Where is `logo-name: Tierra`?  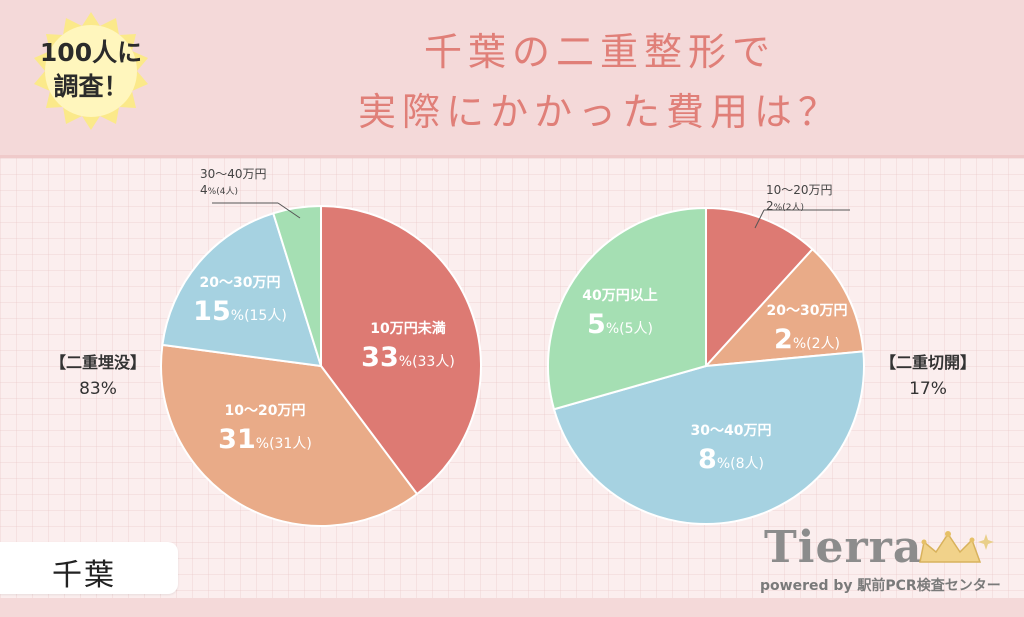 logo-name: Tierra is located at coordinates (843, 547).